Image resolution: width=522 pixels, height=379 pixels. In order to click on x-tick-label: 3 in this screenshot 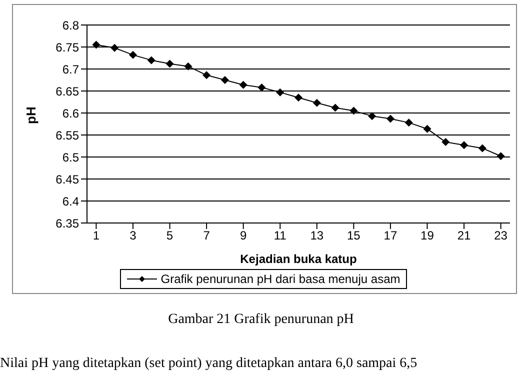, I will do `click(133, 235)`.